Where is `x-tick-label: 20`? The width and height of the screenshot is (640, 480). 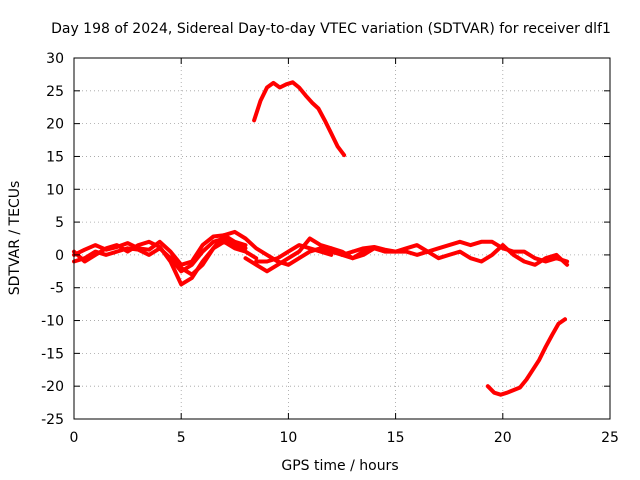
x-tick-label: 20 is located at coordinates (503, 438).